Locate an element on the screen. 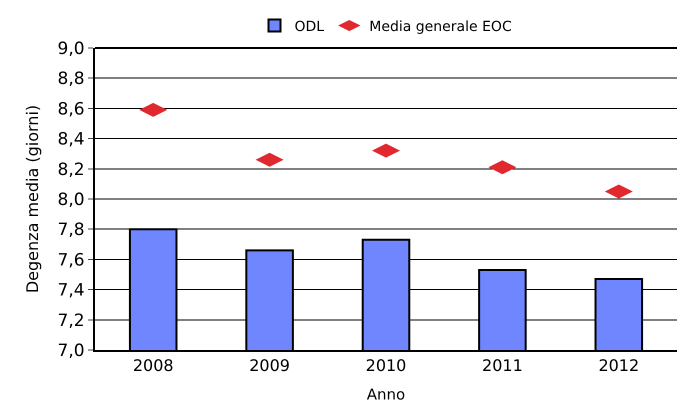  y-tick-label: 7,2 is located at coordinates (71, 320).